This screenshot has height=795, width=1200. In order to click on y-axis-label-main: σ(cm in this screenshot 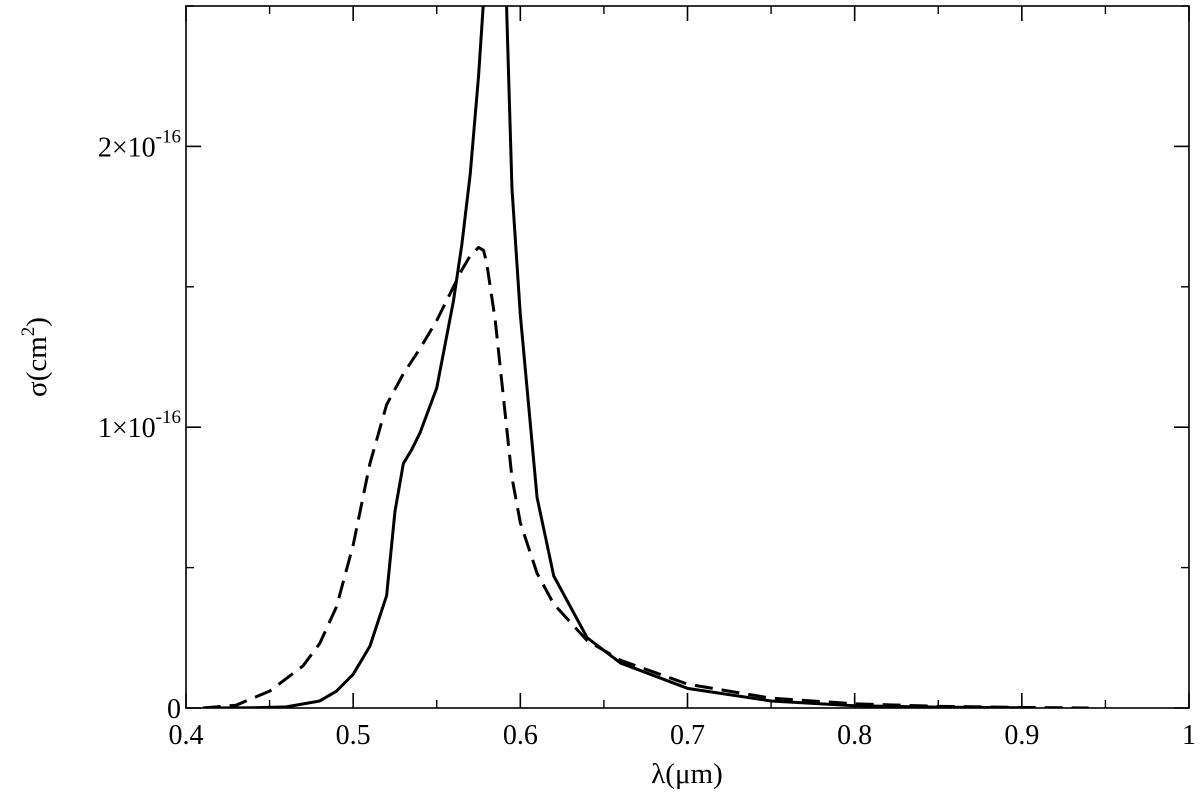, I will do `click(37, 366)`.